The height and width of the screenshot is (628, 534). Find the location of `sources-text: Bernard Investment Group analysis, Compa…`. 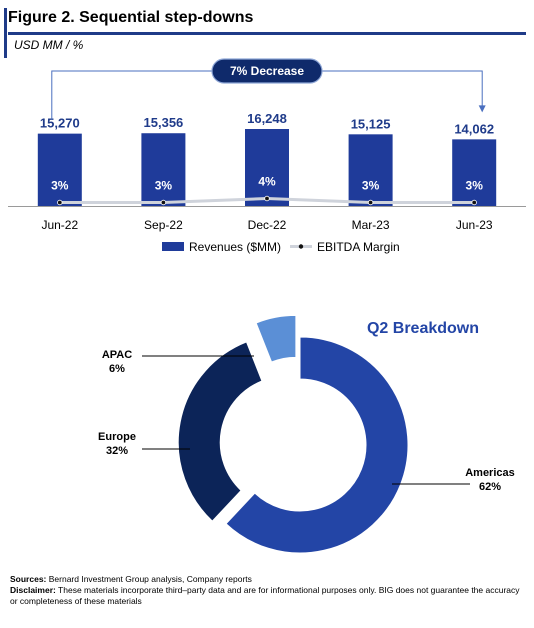

sources-text: Bernard Investment Group analysis, Compa… is located at coordinates (149, 579).